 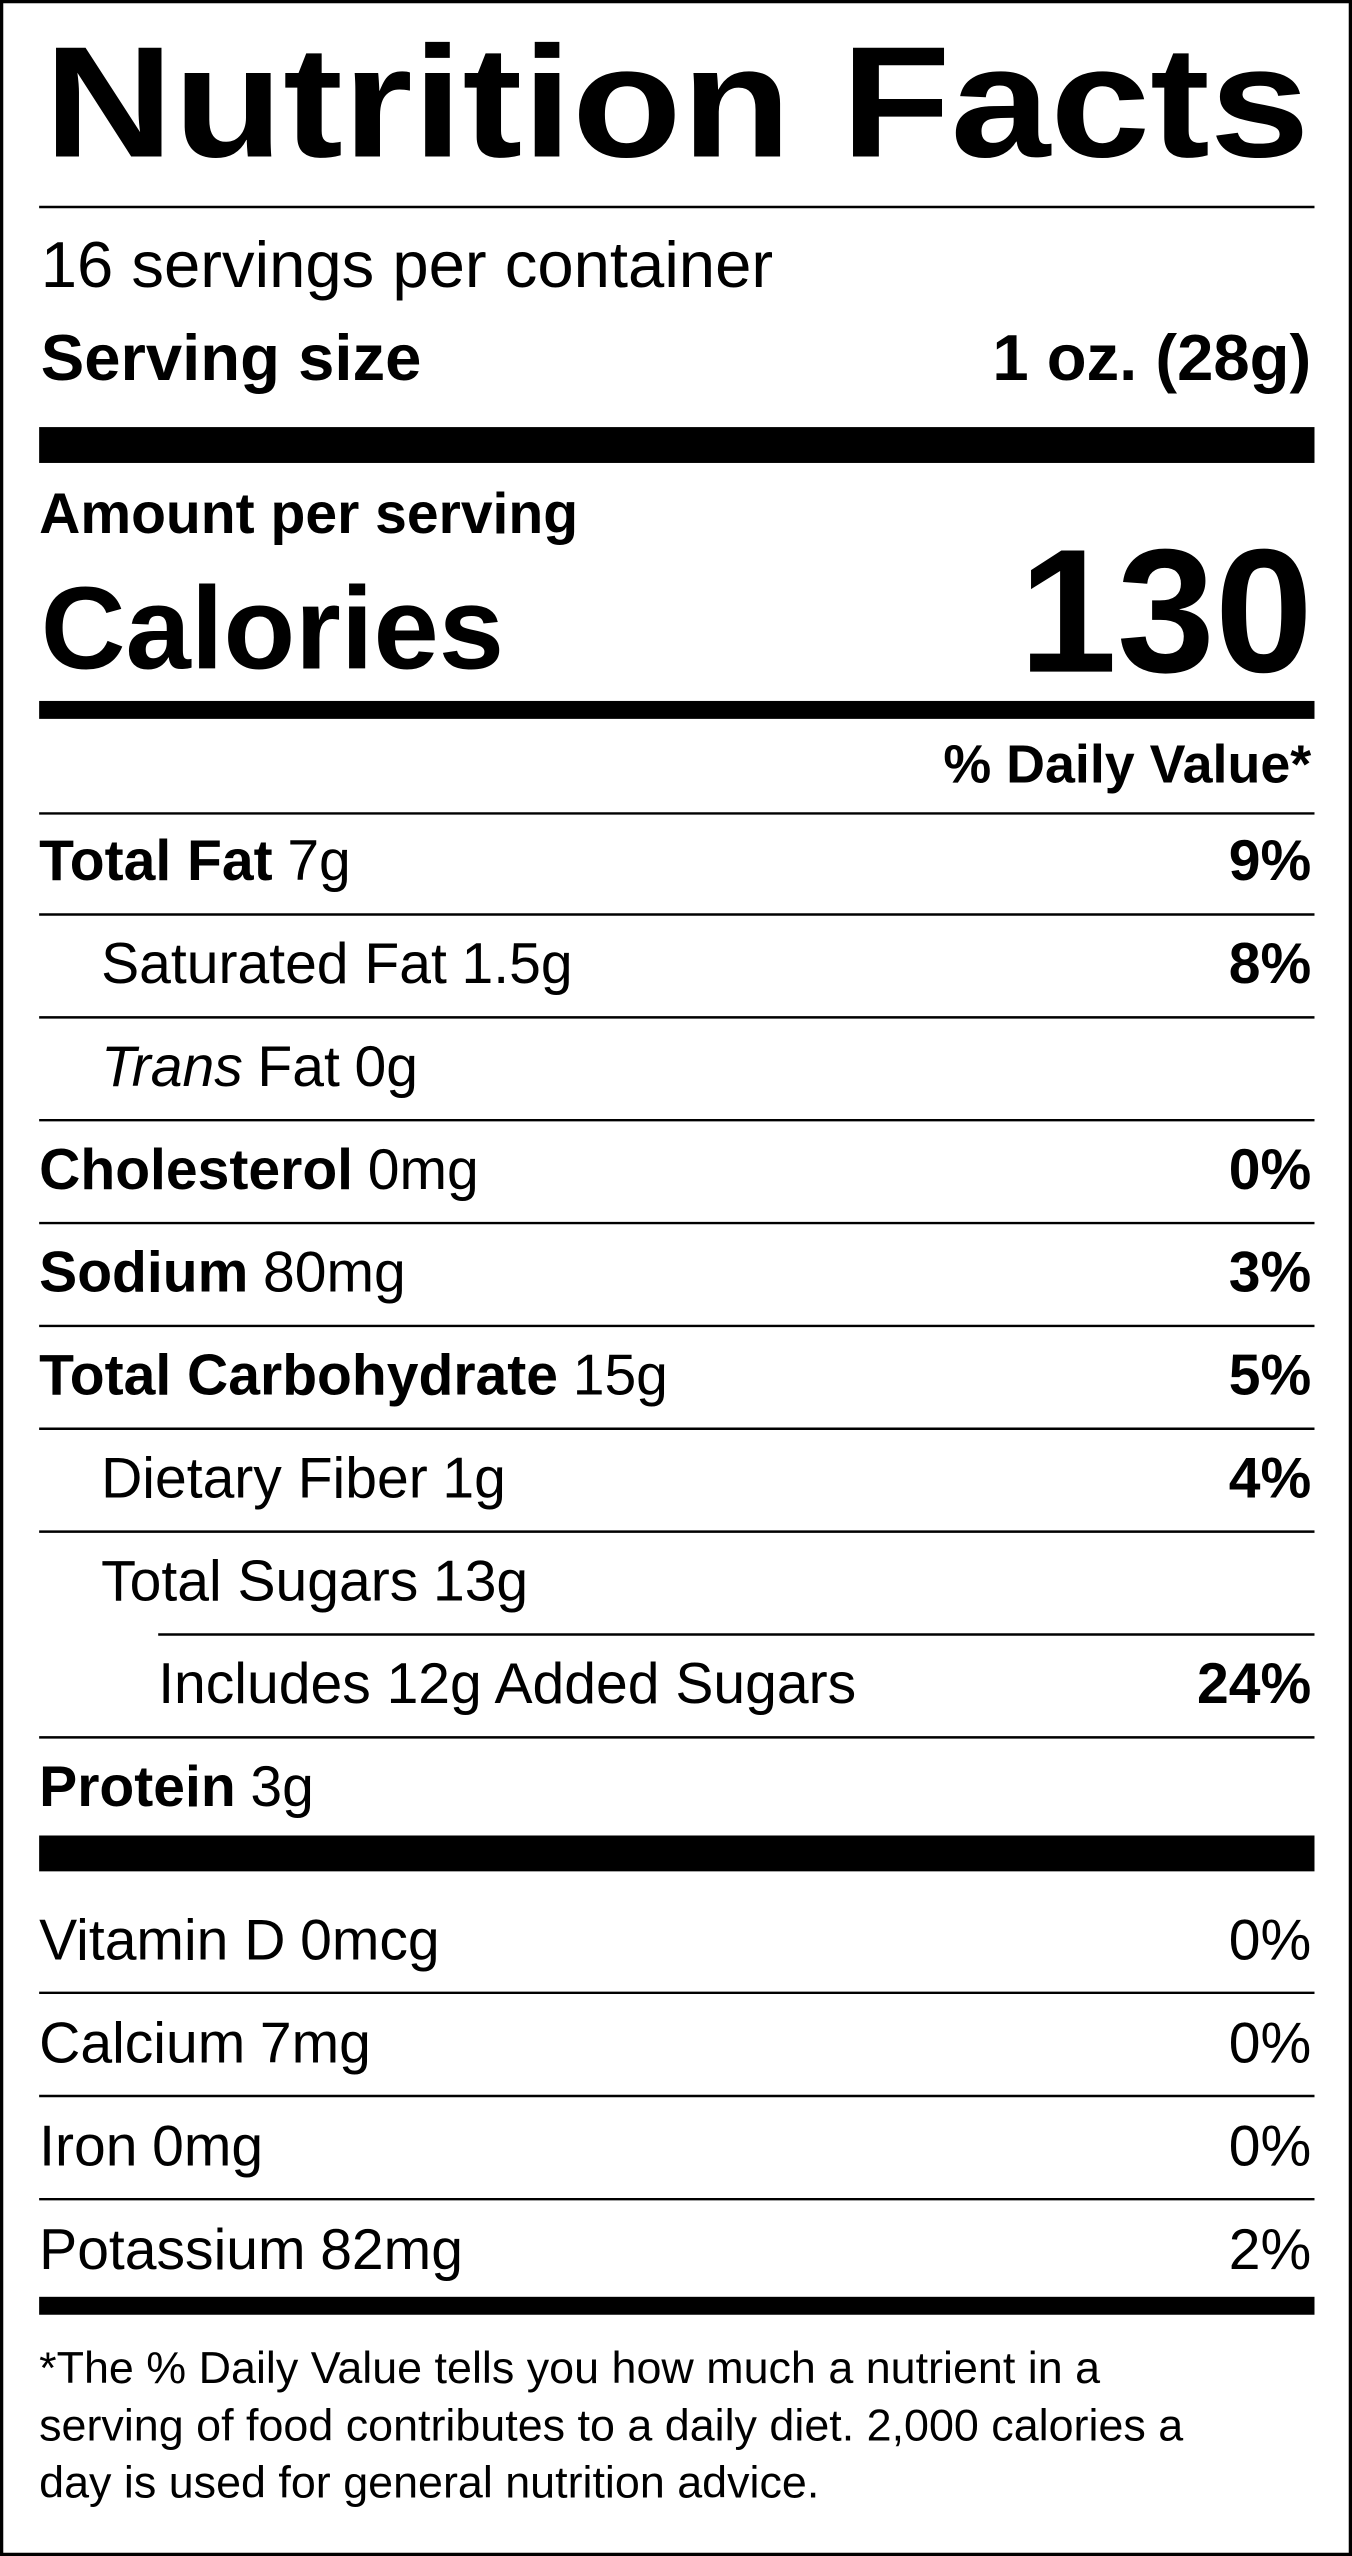 I want to click on daily-value-header: % Daily Value*, so click(x=1127, y=764).